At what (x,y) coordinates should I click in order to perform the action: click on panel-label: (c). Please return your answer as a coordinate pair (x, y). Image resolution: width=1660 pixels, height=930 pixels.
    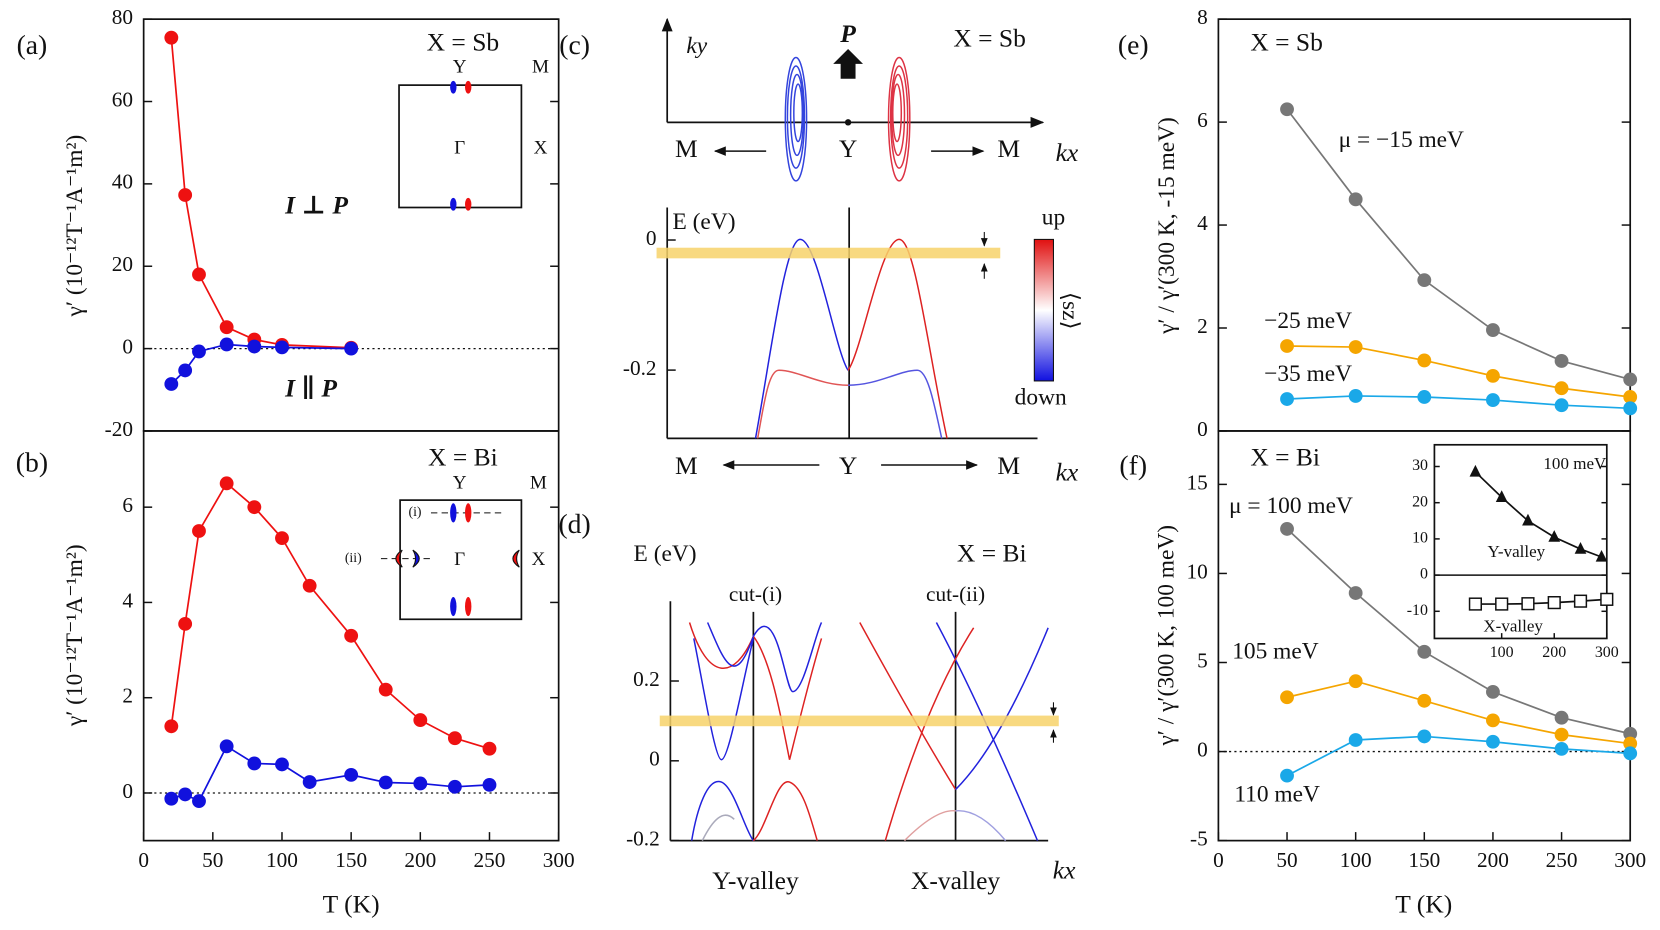
    Looking at the image, I should click on (574, 44).